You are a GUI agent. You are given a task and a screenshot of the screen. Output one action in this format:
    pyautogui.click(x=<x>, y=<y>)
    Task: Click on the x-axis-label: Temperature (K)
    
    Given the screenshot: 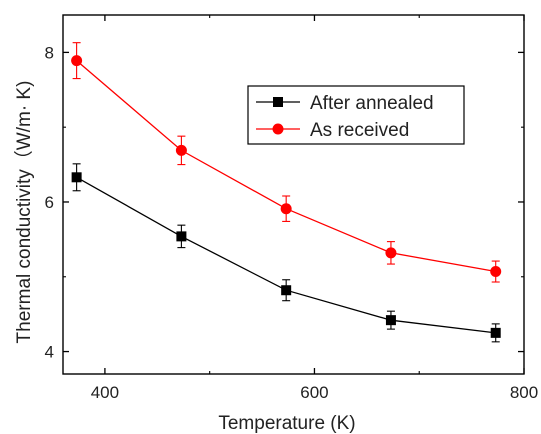 What is the action you would take?
    pyautogui.click(x=286, y=423)
    